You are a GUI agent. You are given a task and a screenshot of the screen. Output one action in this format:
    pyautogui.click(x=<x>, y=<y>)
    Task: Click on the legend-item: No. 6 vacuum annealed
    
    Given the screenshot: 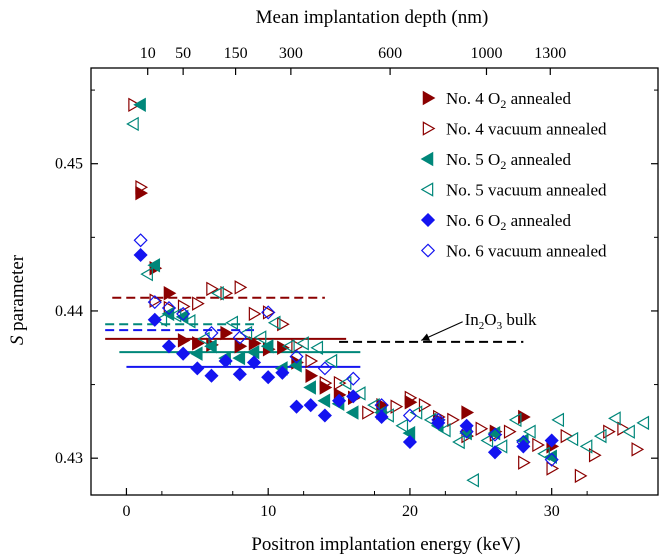 What is the action you would take?
    pyautogui.click(x=513, y=251)
    